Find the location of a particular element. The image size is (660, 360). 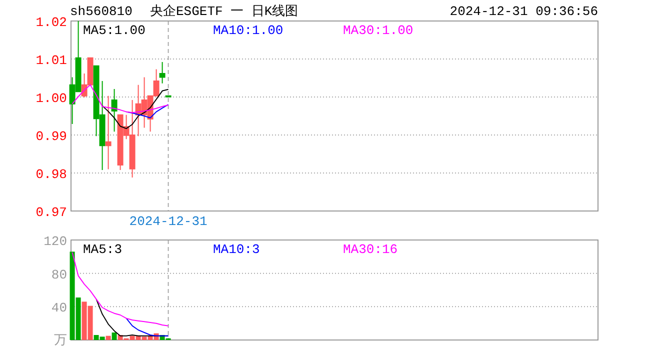

y-tick-label: 80 is located at coordinates (59, 274).